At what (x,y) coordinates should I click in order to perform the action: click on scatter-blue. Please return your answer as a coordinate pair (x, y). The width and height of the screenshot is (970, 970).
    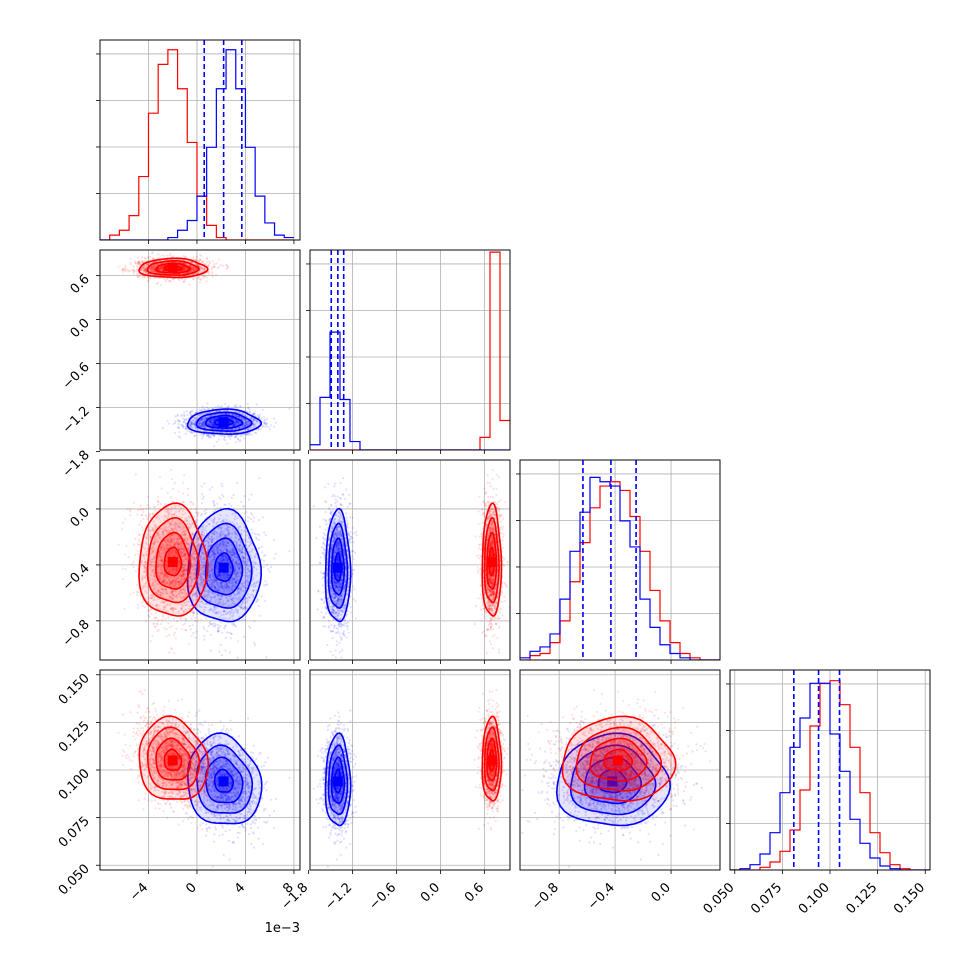
    Looking at the image, I should click on (226, 425).